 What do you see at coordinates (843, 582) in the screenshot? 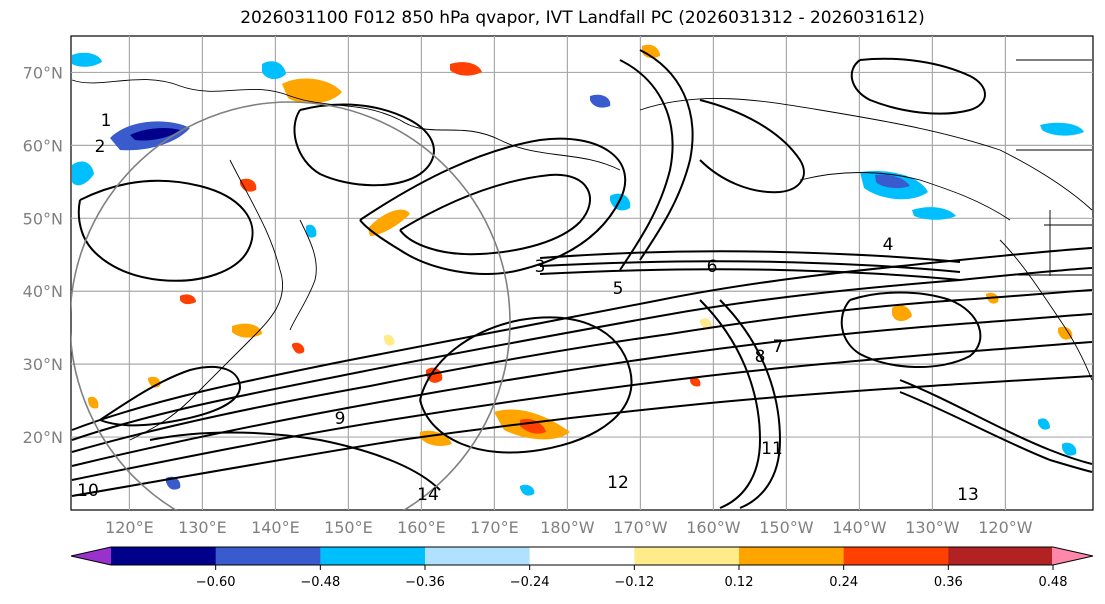
I see `colorbar-tick-label: 0.24` at bounding box center [843, 582].